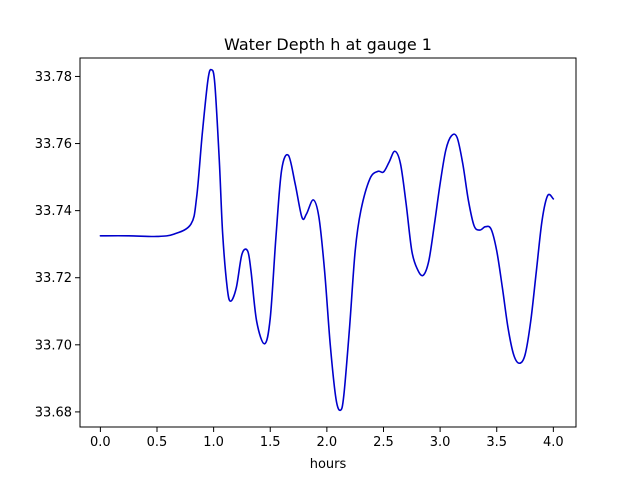 This screenshot has height=480, width=640. Describe the element at coordinates (440, 442) in the screenshot. I see `x-tick-label: 3.0` at that location.